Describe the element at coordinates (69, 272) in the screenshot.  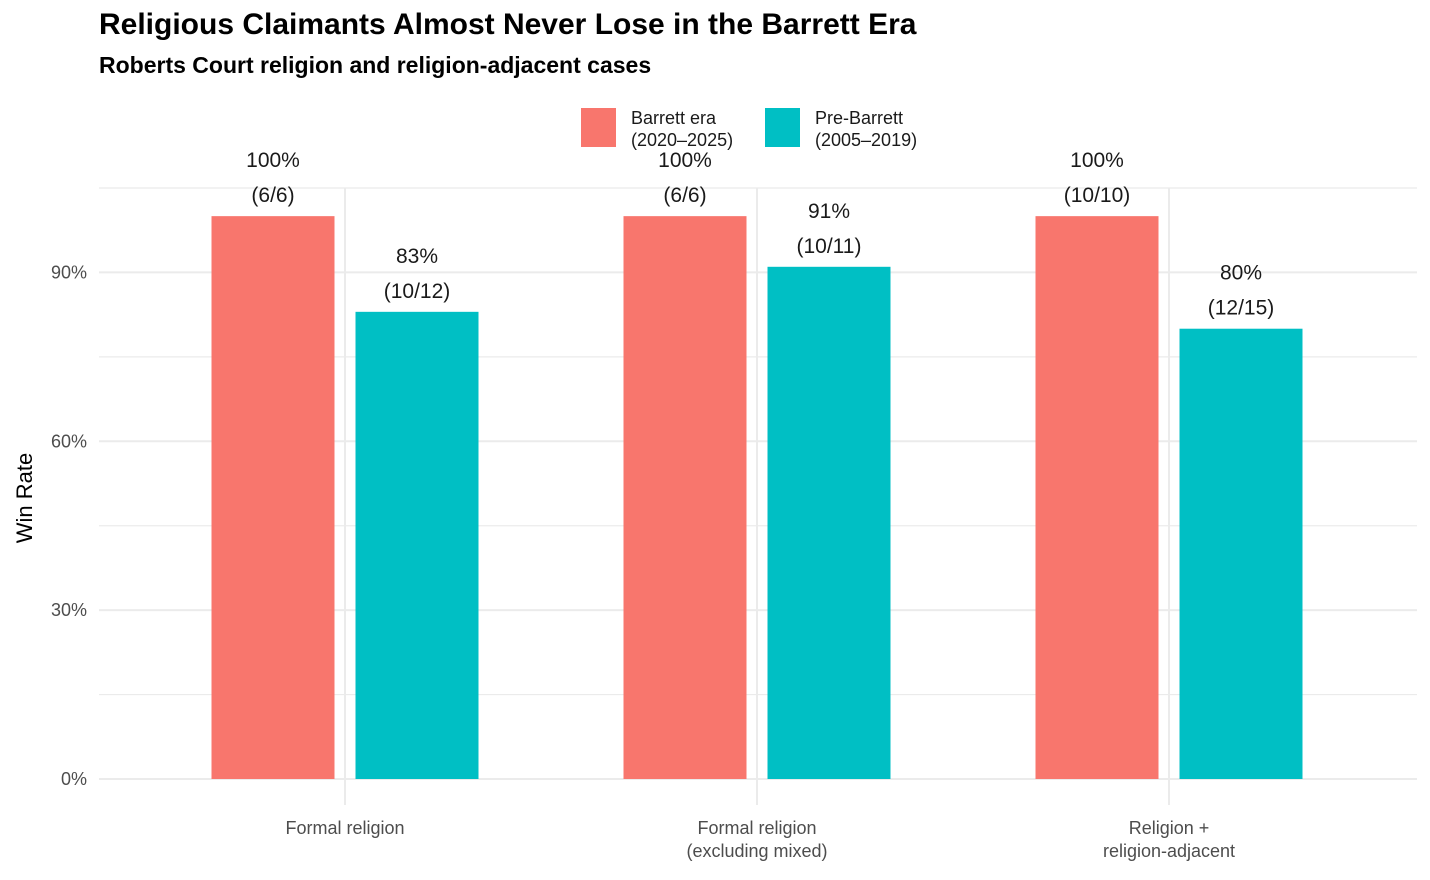
I see `y-tick-label: 90%` at that location.